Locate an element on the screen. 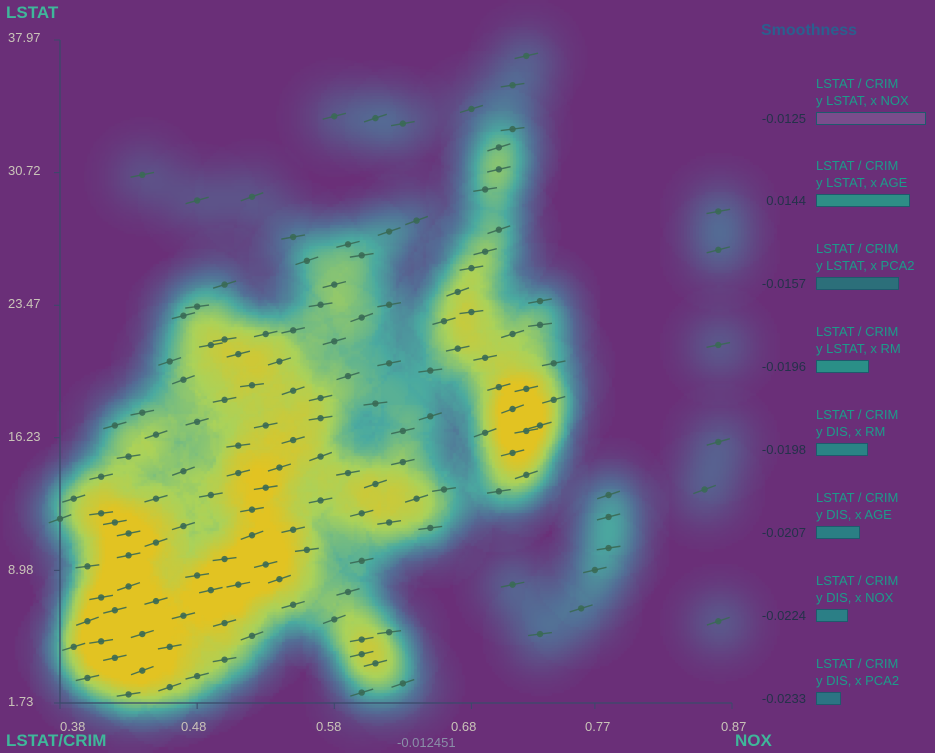 This screenshot has height=753, width=935. legend-item-value: 0.0144 is located at coordinates (786, 200).